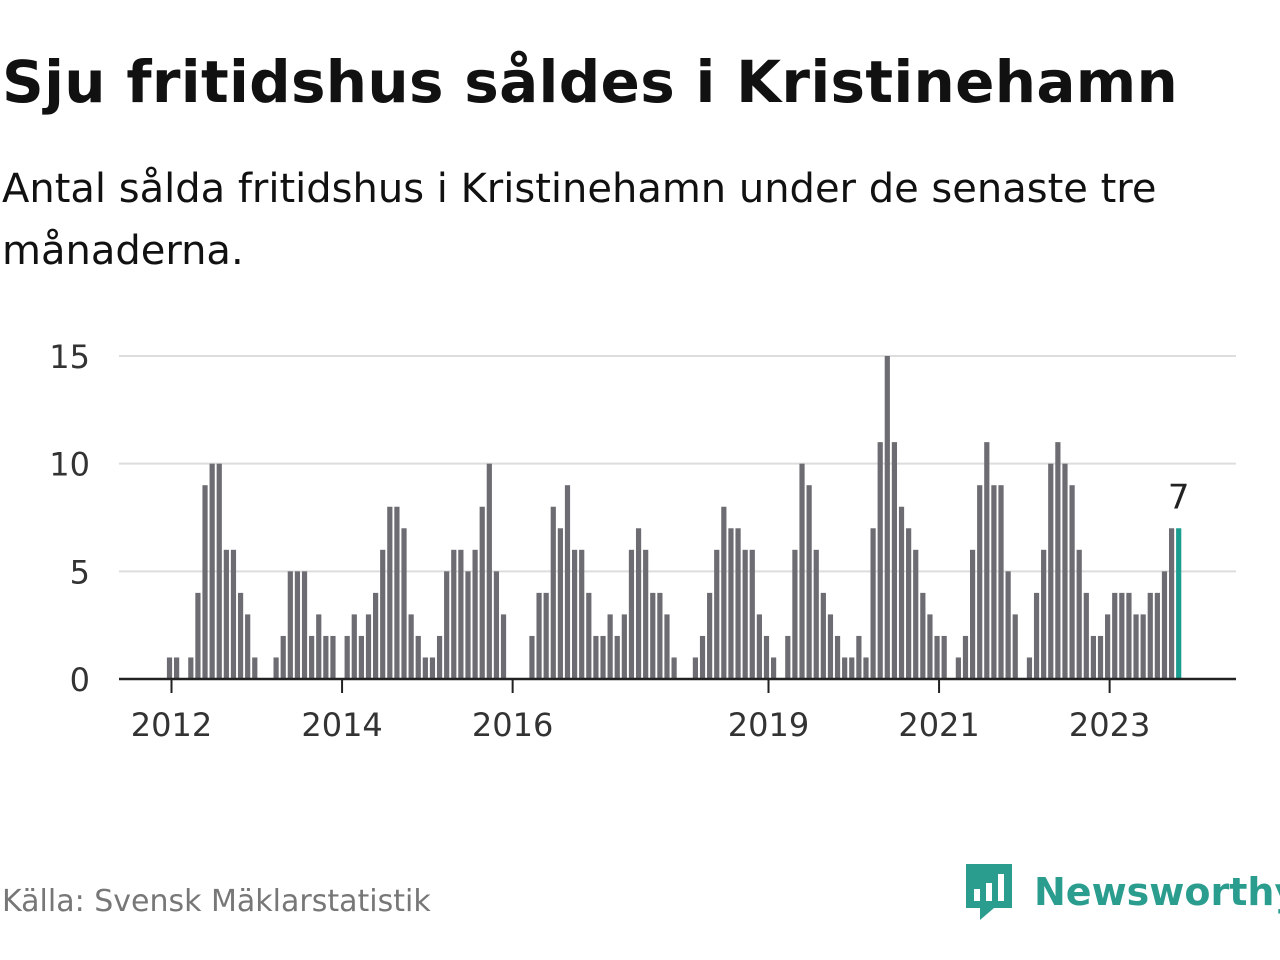 This screenshot has height=960, width=1280. What do you see at coordinates (216, 901) in the screenshot?
I see `source-note: Källa: Svensk Mäklarstatistik` at bounding box center [216, 901].